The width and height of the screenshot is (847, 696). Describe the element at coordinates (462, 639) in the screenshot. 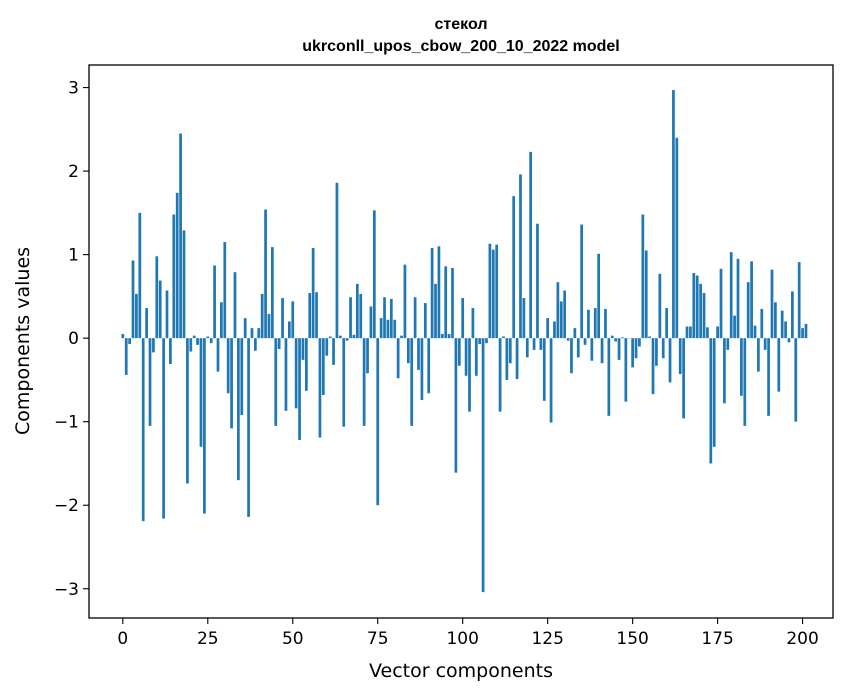

I see `x-tick-label: 100` at that location.